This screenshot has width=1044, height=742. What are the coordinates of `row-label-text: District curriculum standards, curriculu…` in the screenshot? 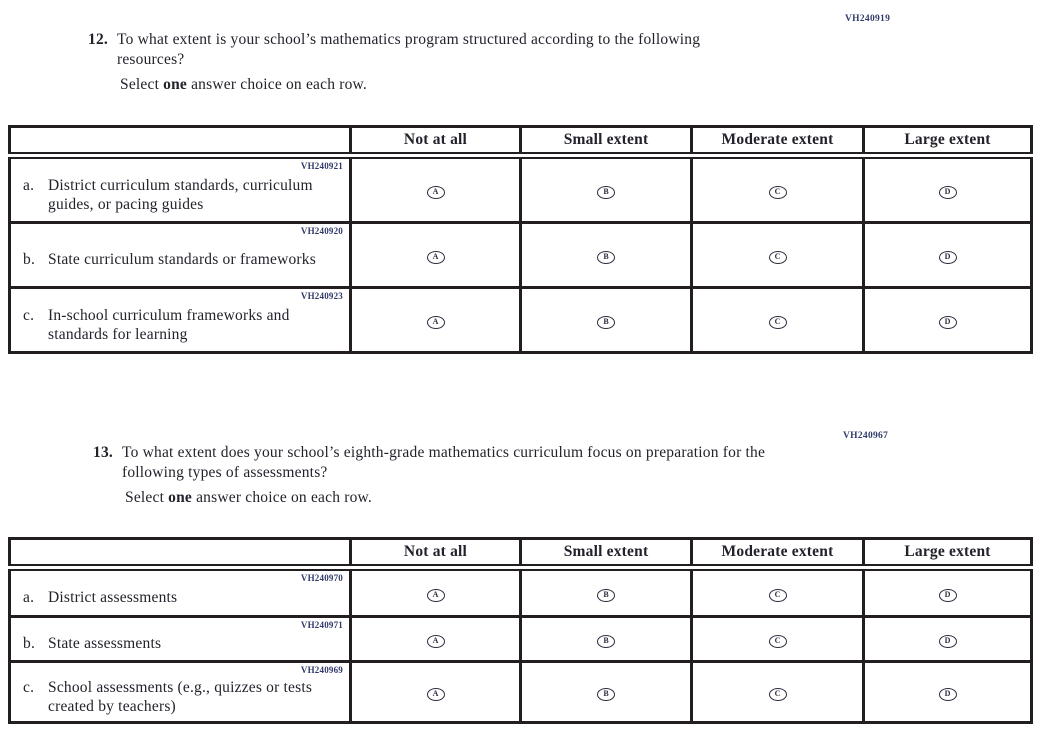 It's located at (180, 194).